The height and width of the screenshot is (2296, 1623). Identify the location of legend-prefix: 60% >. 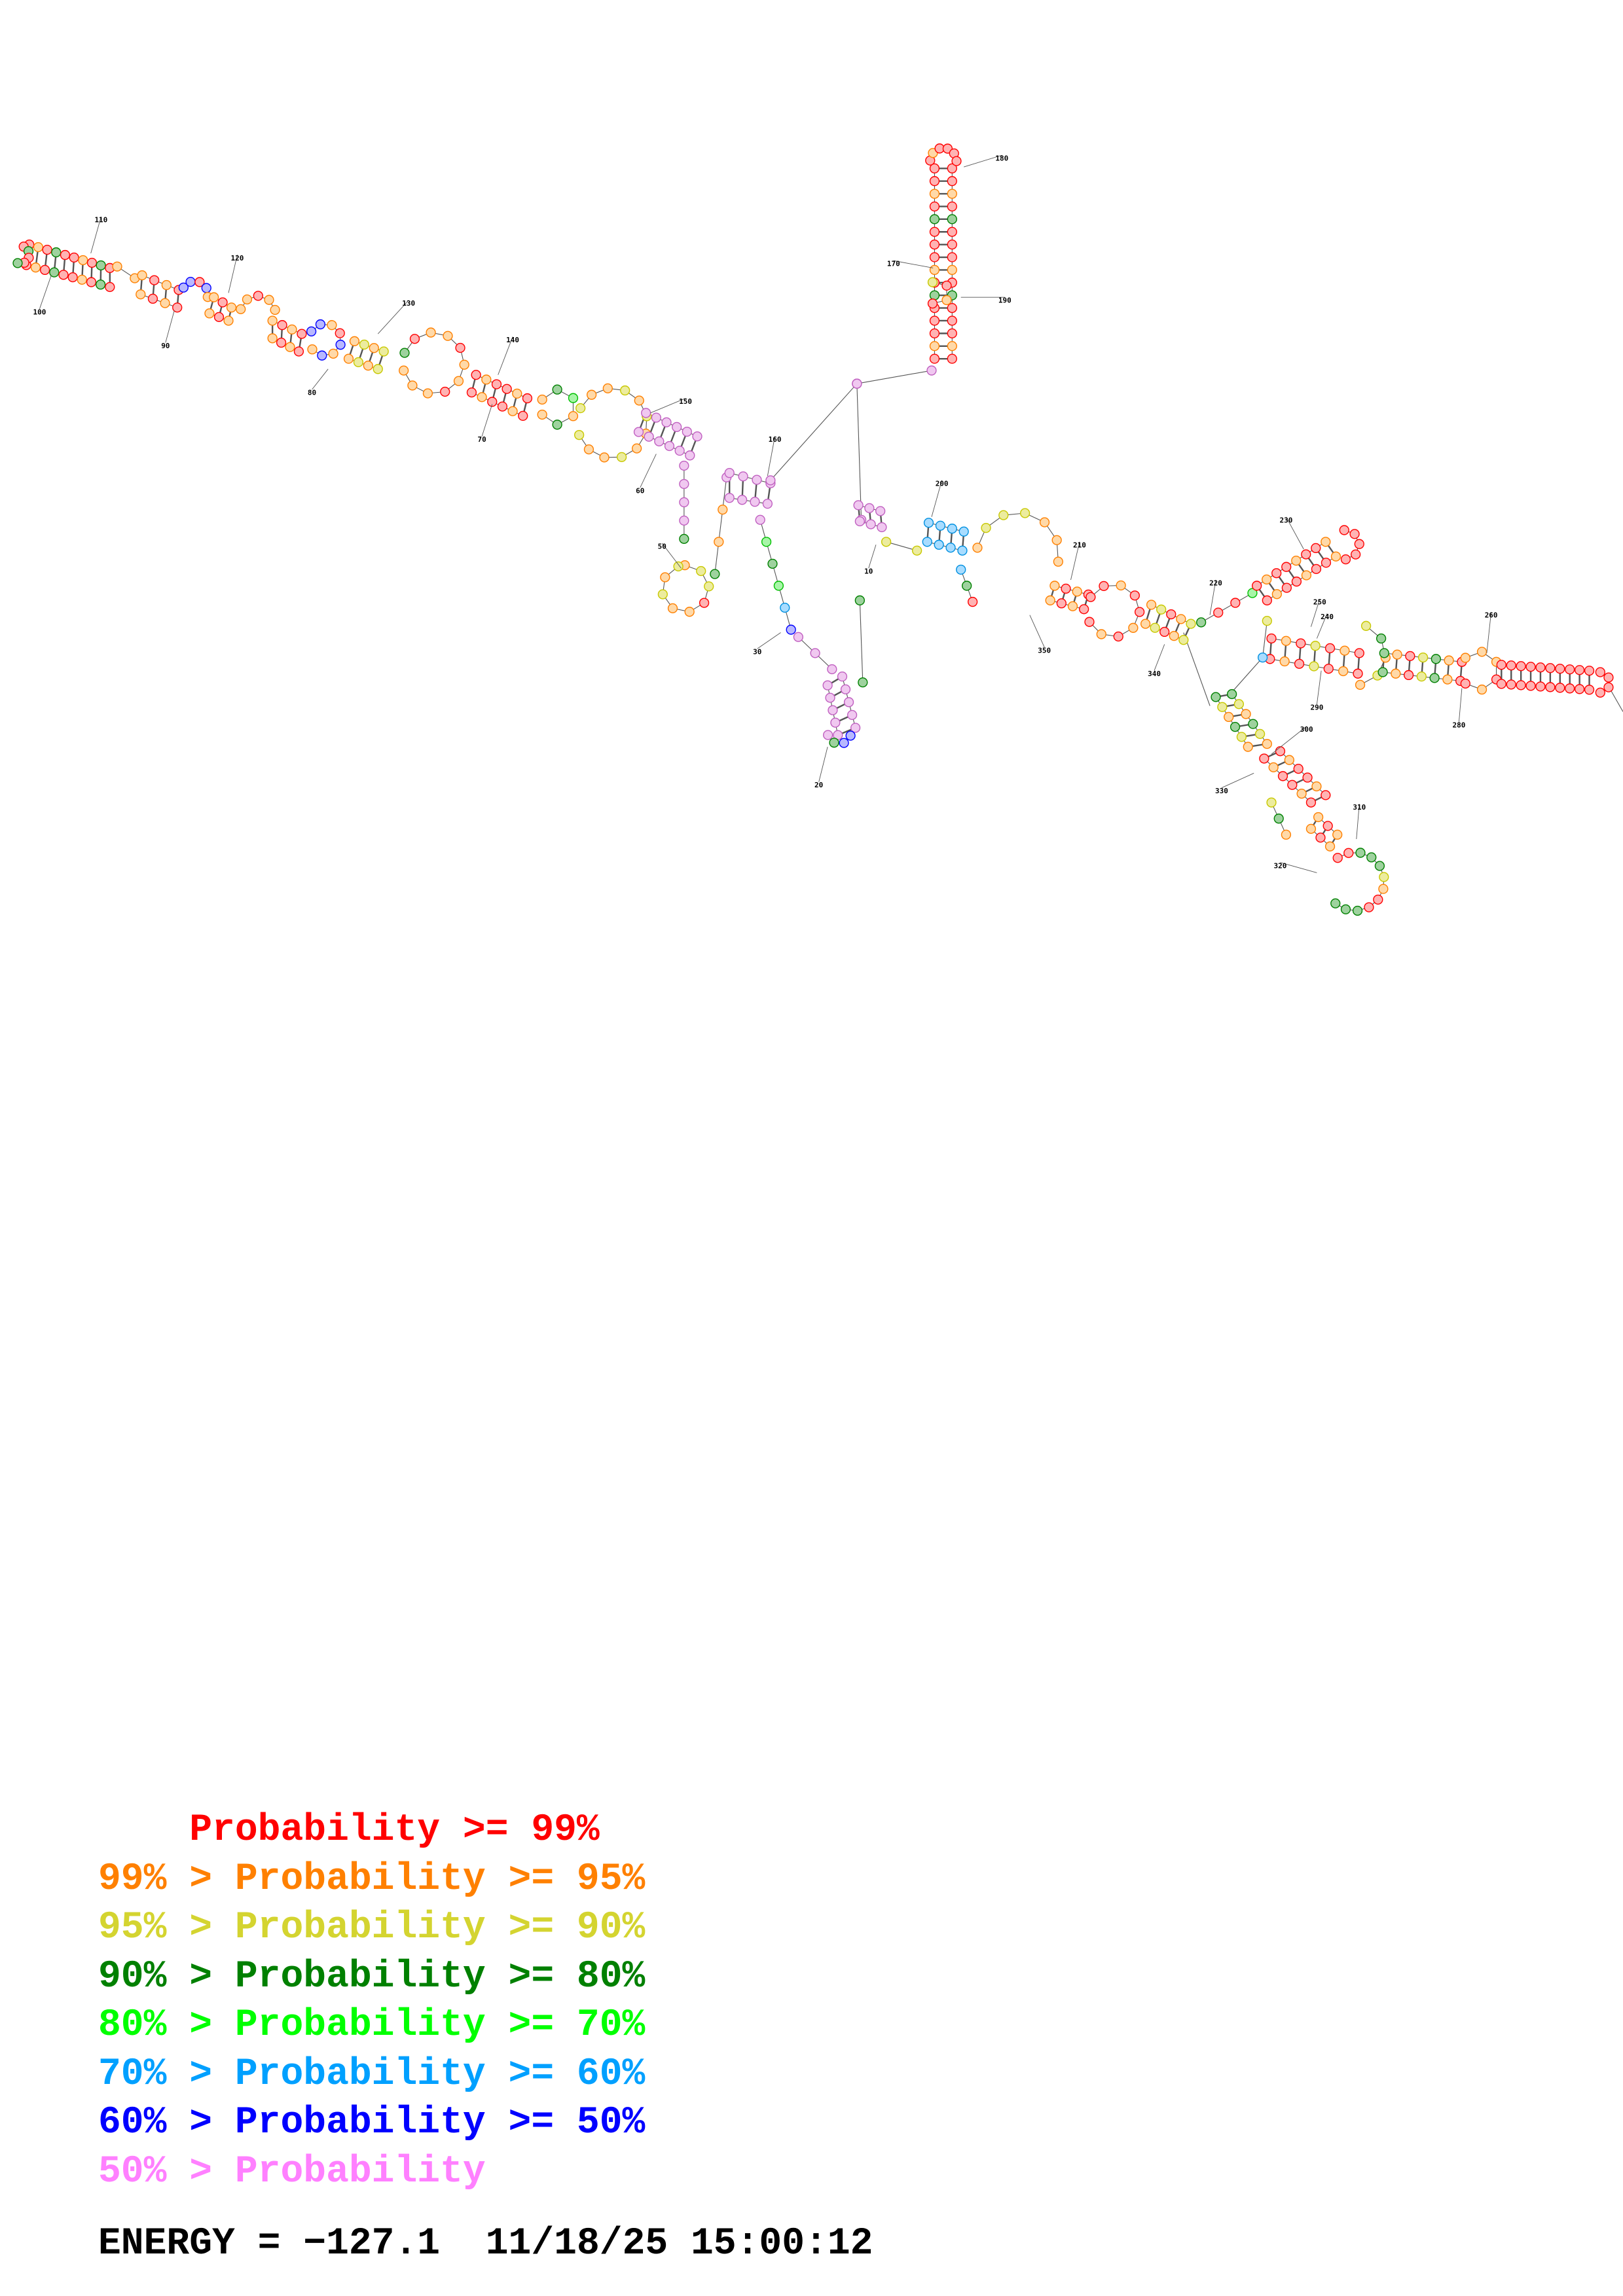
(166, 2123).